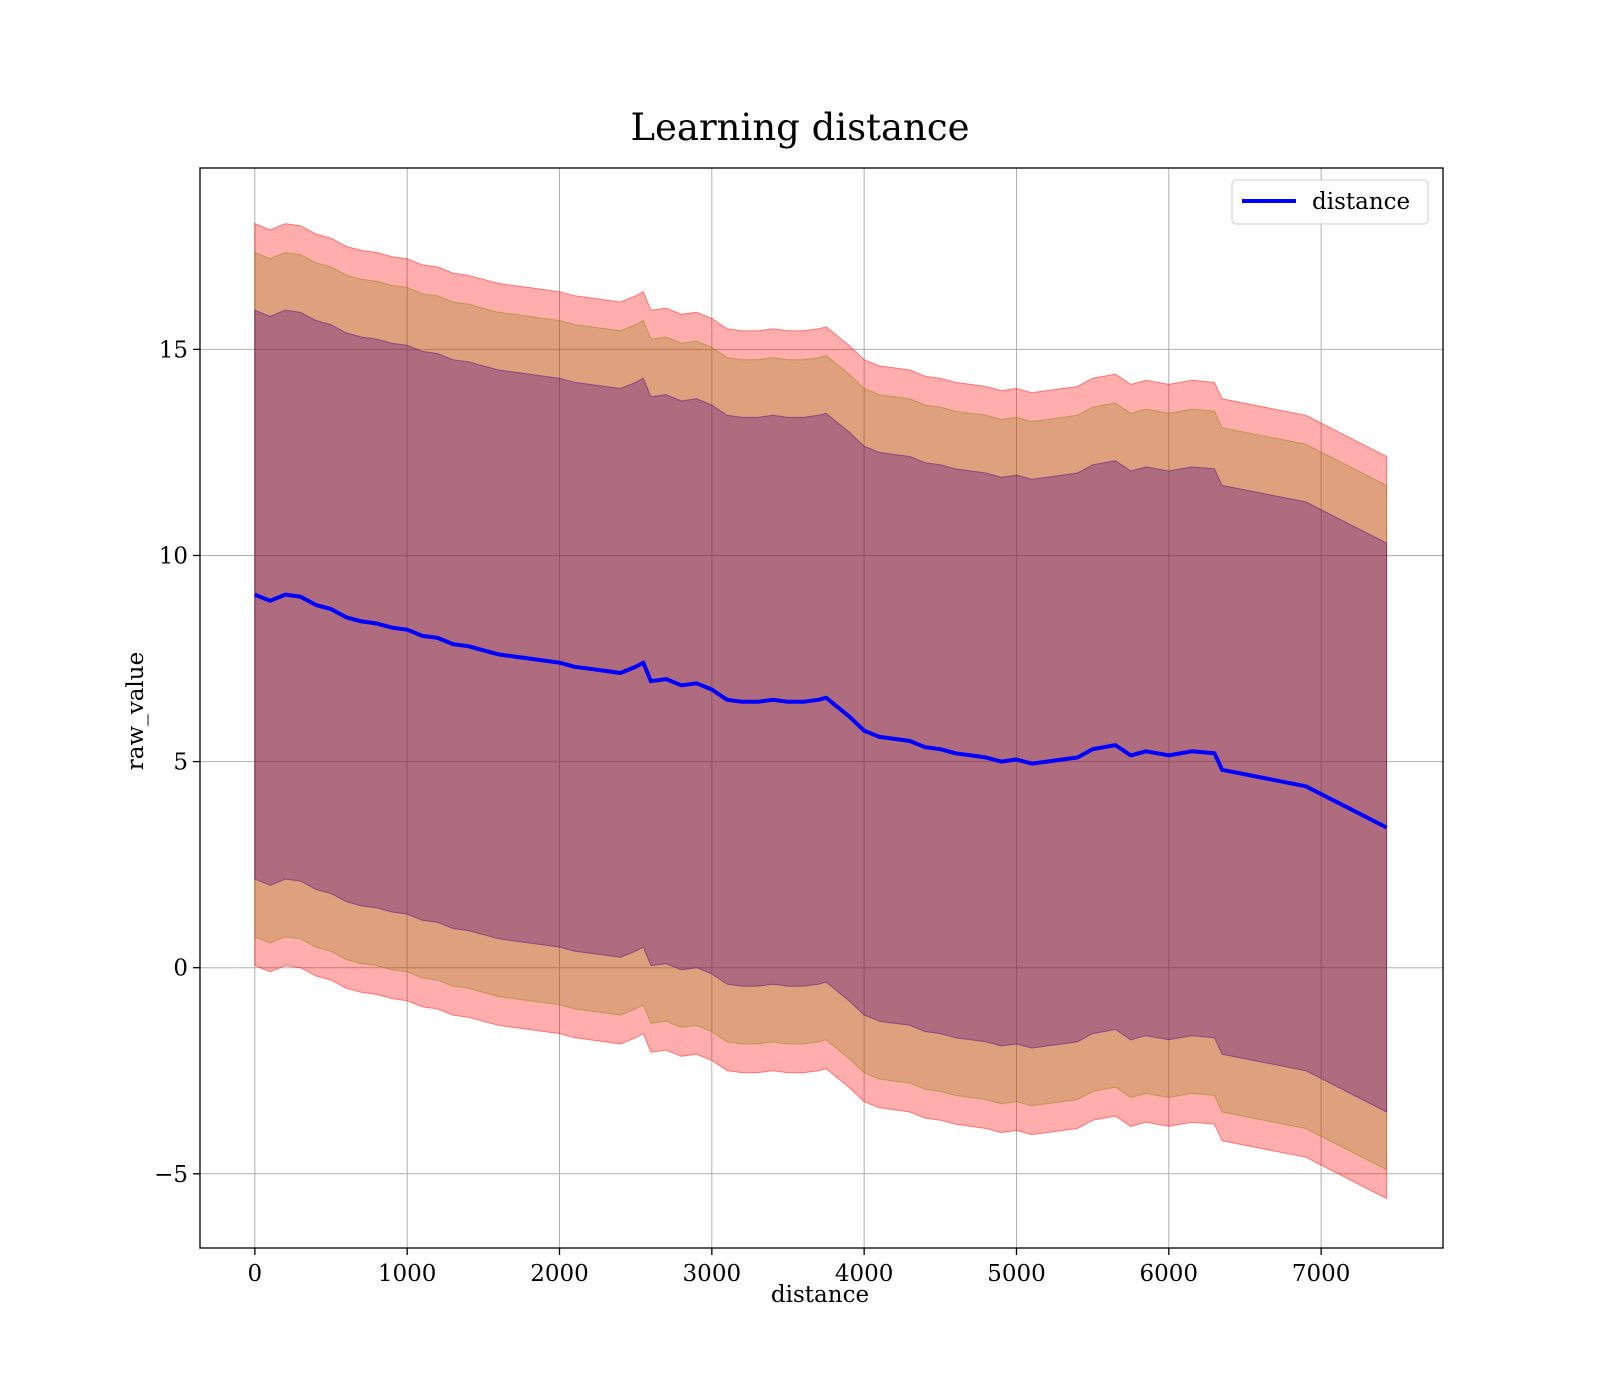  I want to click on series-lines, so click(821, 711).